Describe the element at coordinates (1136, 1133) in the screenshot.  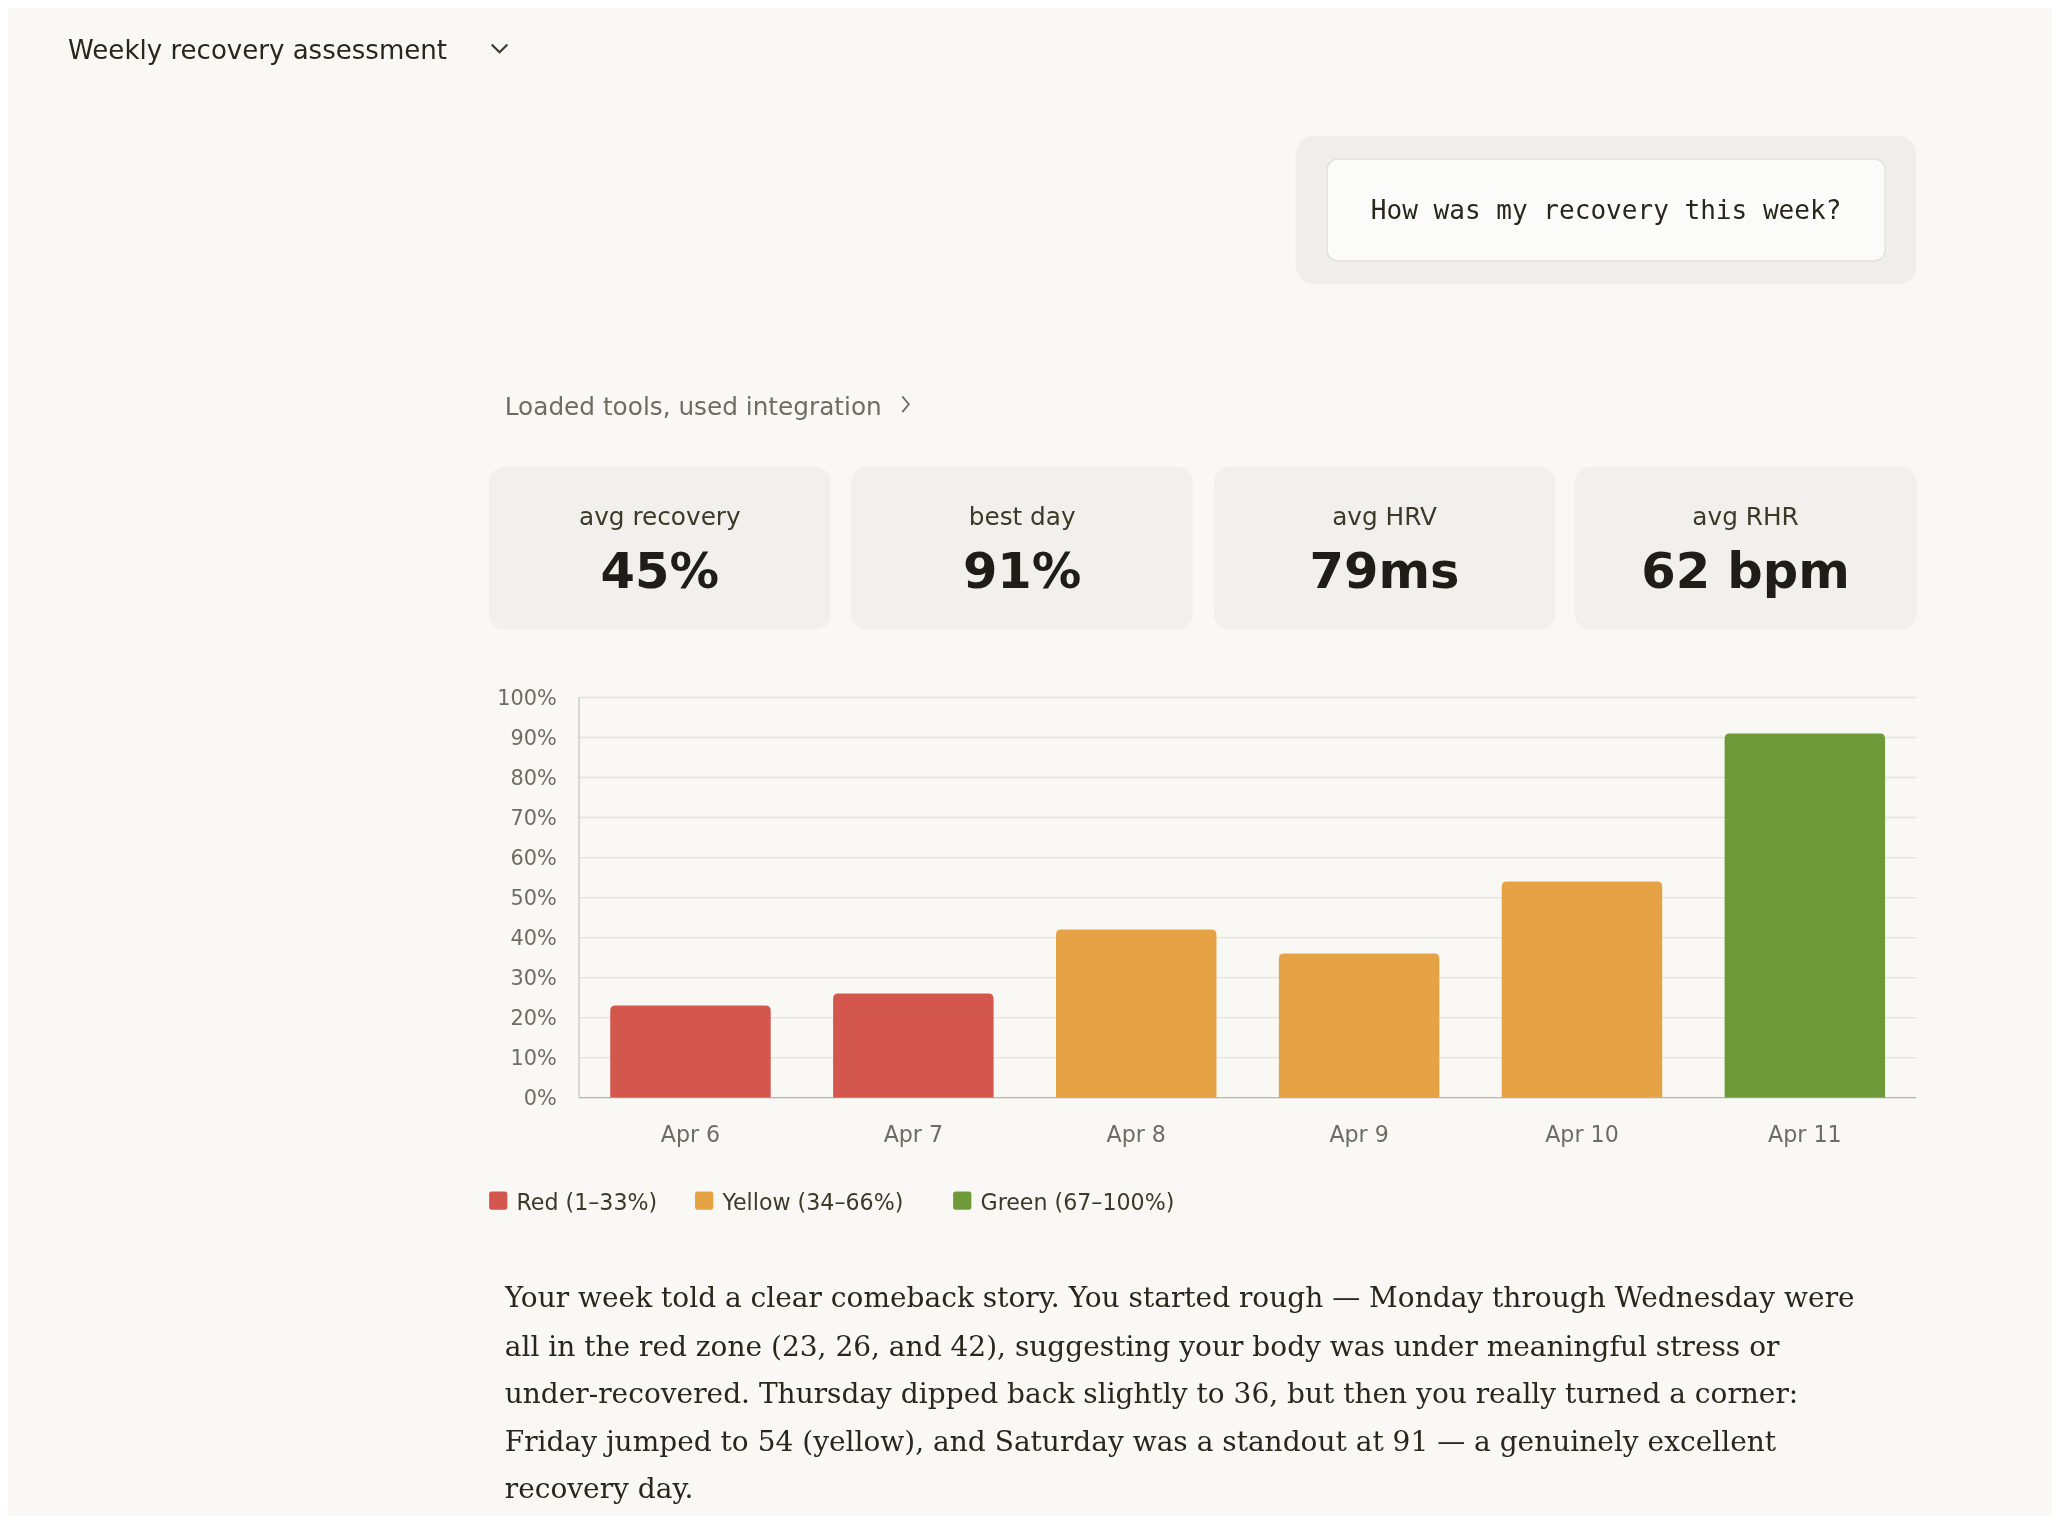
I see `x-tick-label: Apr 8` at that location.